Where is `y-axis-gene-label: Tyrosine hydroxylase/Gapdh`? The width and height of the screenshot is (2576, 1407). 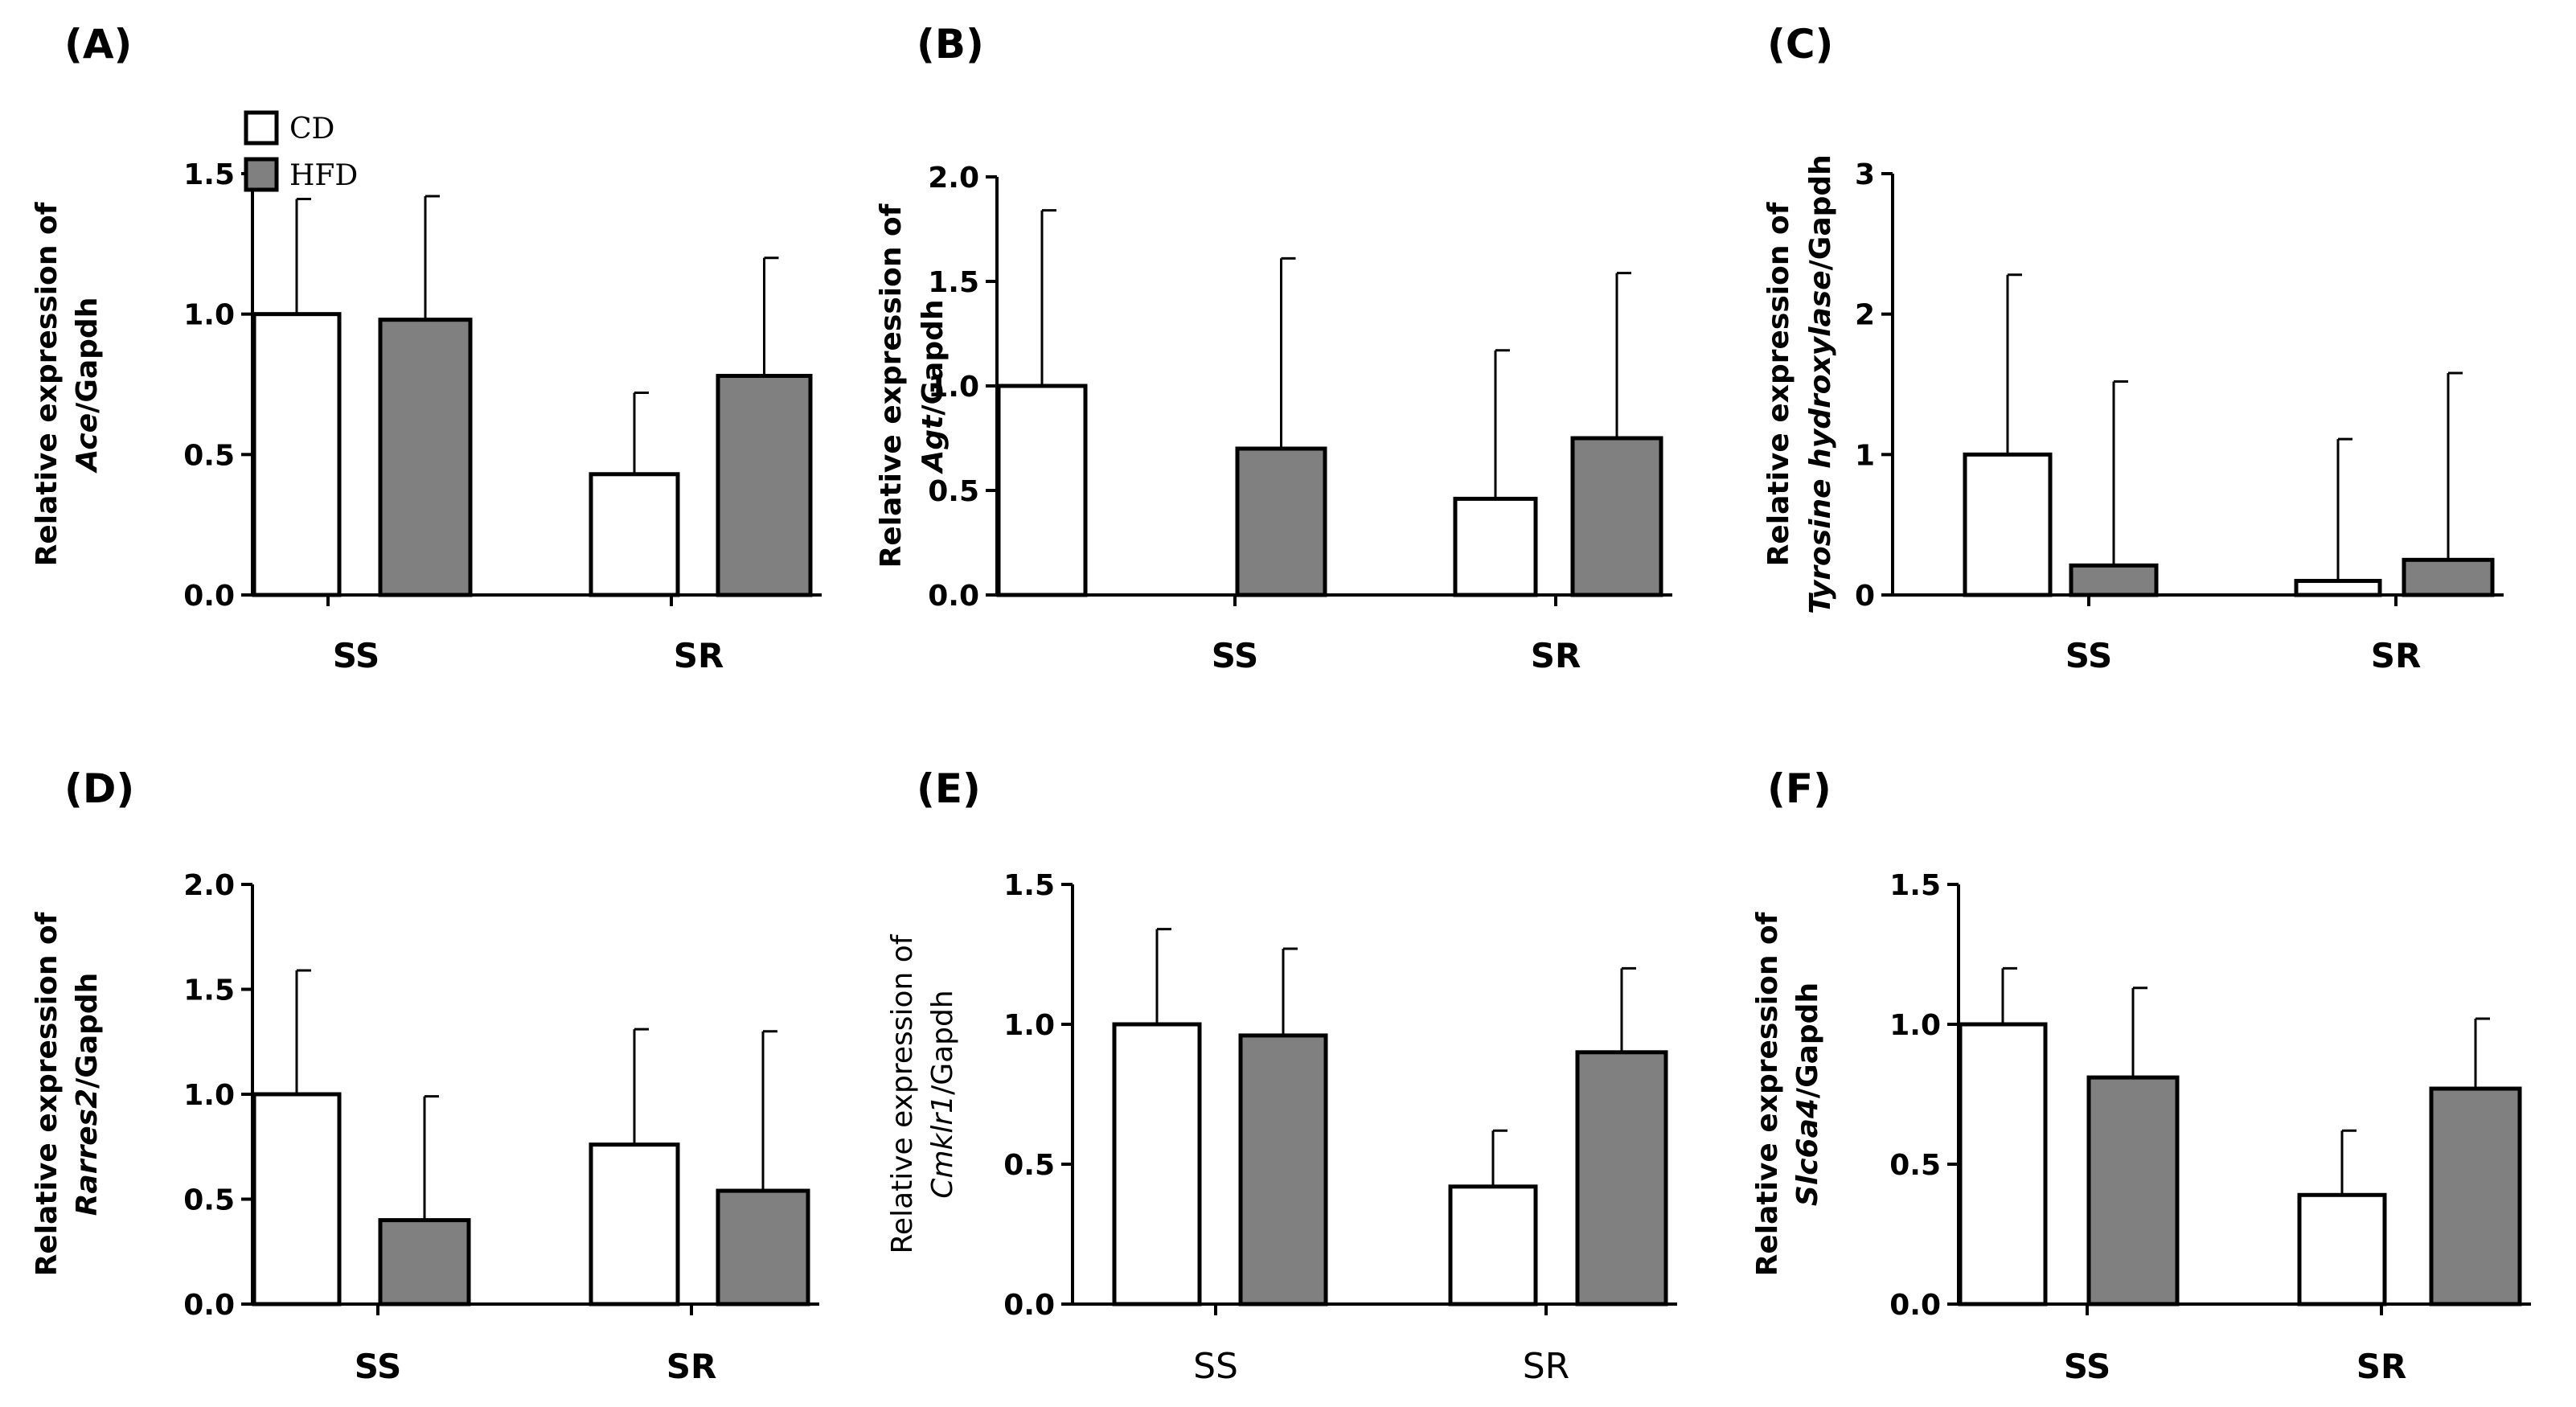
y-axis-gene-label: Tyrosine hydroxylase/Gapdh is located at coordinates (1821, 384).